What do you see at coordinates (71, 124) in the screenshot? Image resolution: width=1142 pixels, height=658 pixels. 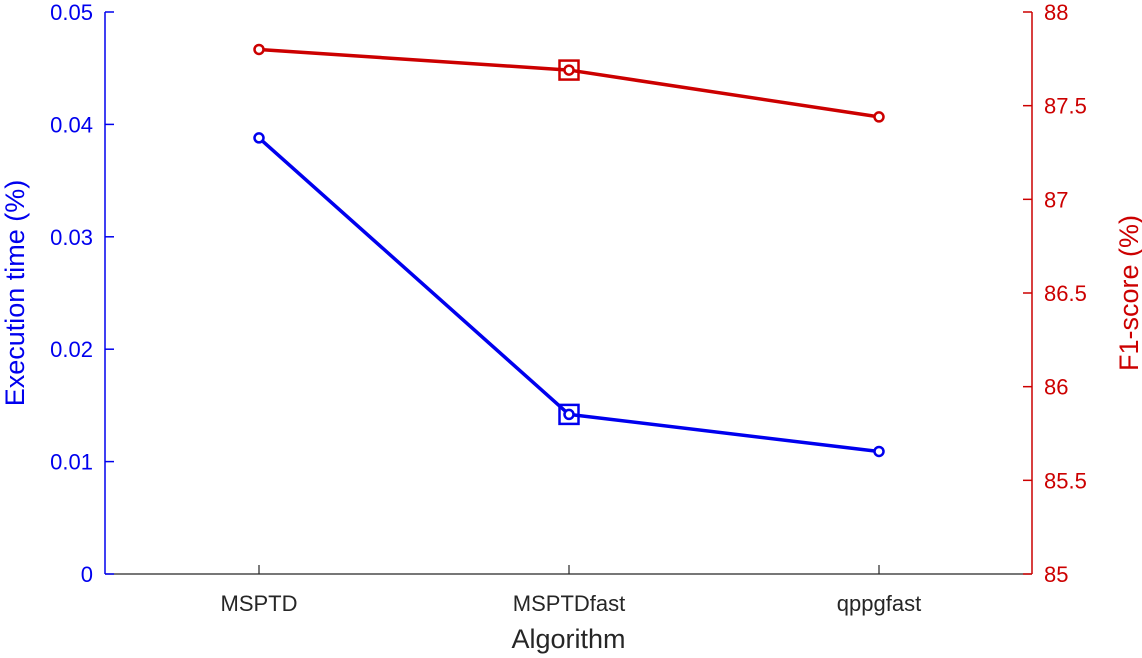 I see `left-y-tick-label: 0.04` at bounding box center [71, 124].